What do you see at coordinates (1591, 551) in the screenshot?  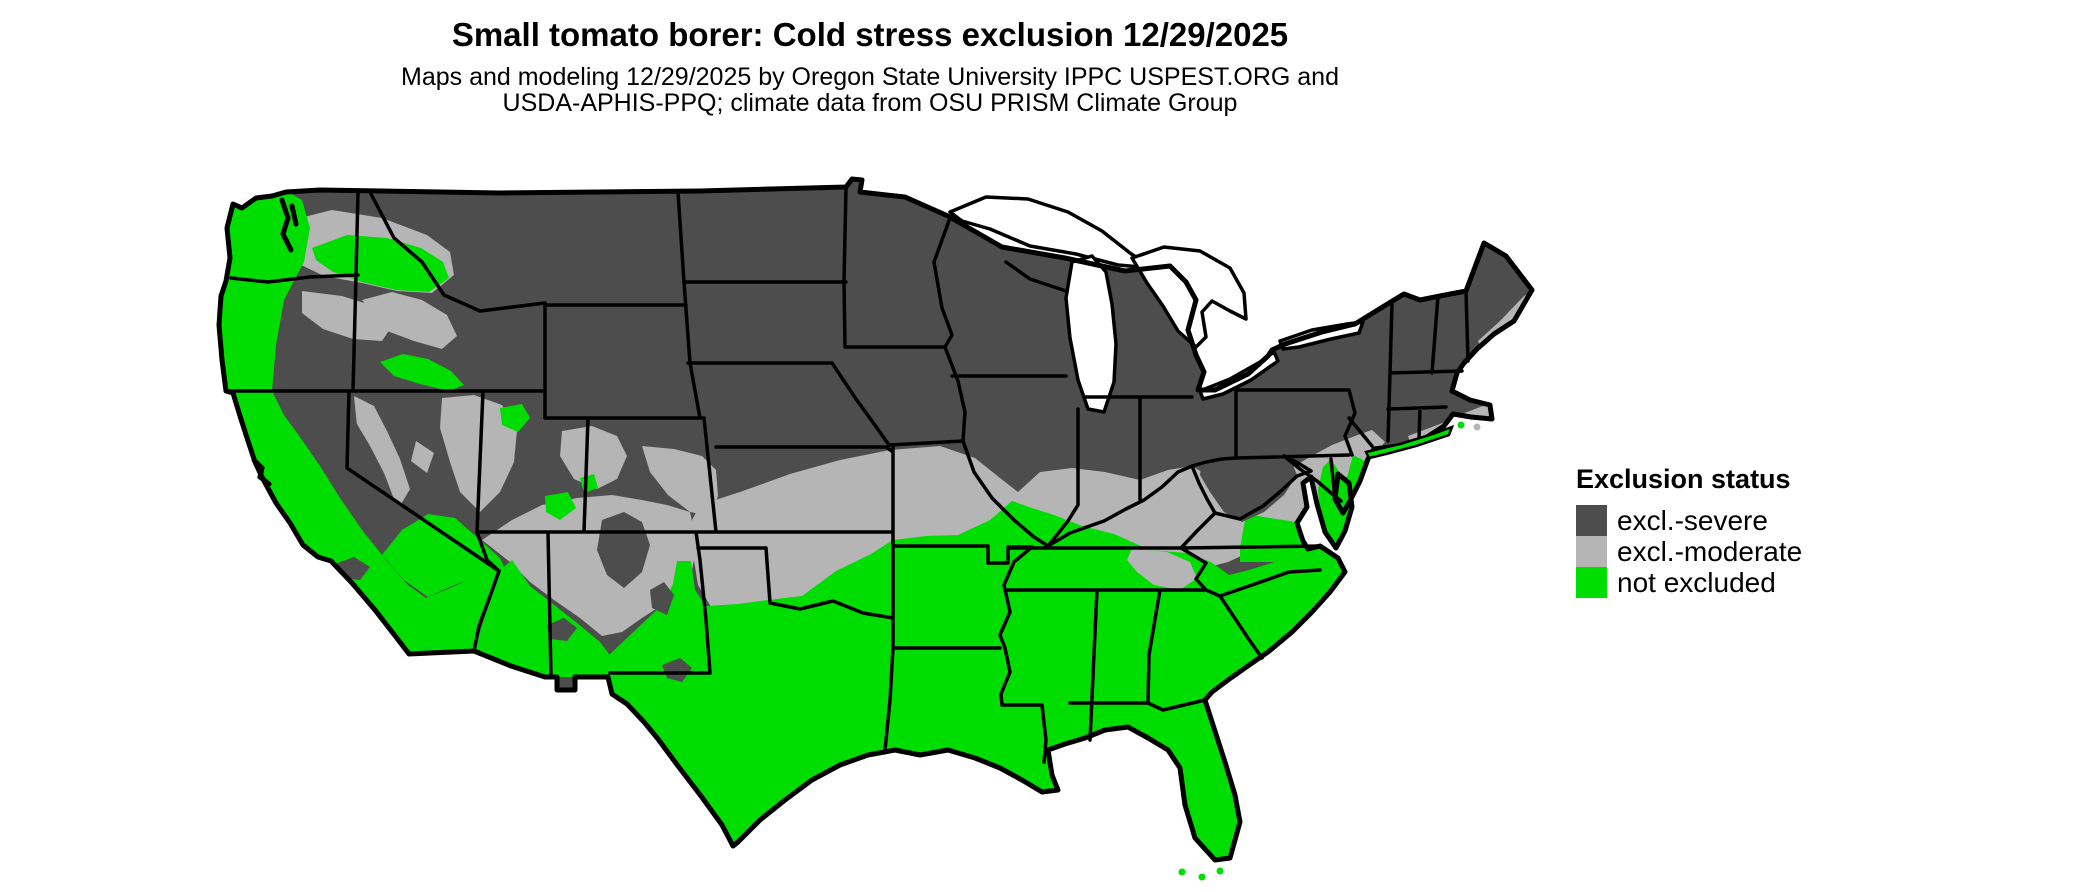 I see `legend-swatch-moderate` at bounding box center [1591, 551].